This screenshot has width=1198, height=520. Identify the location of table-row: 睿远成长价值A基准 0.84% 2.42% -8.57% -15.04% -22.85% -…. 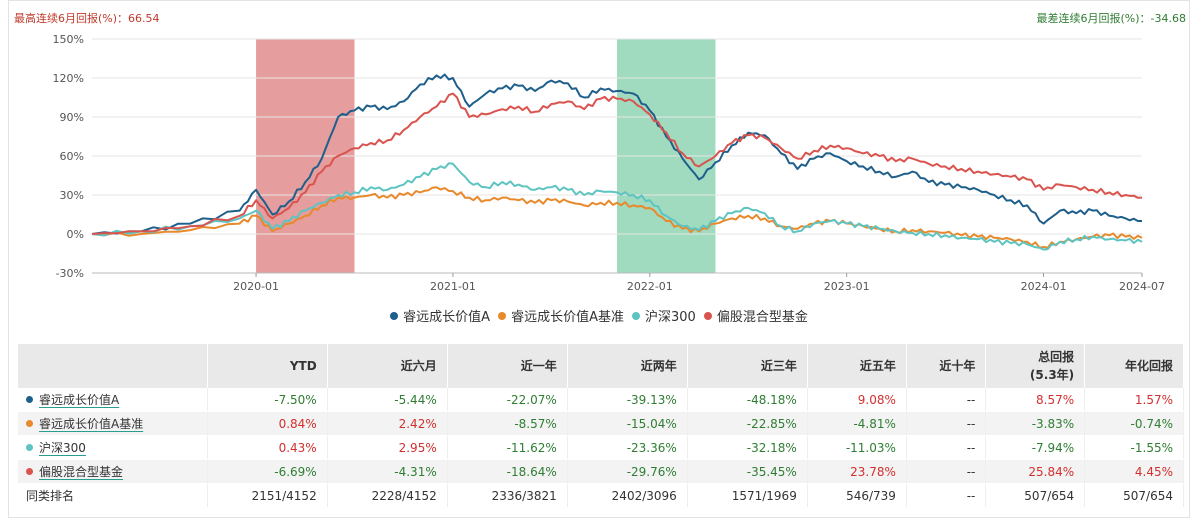
(601, 423).